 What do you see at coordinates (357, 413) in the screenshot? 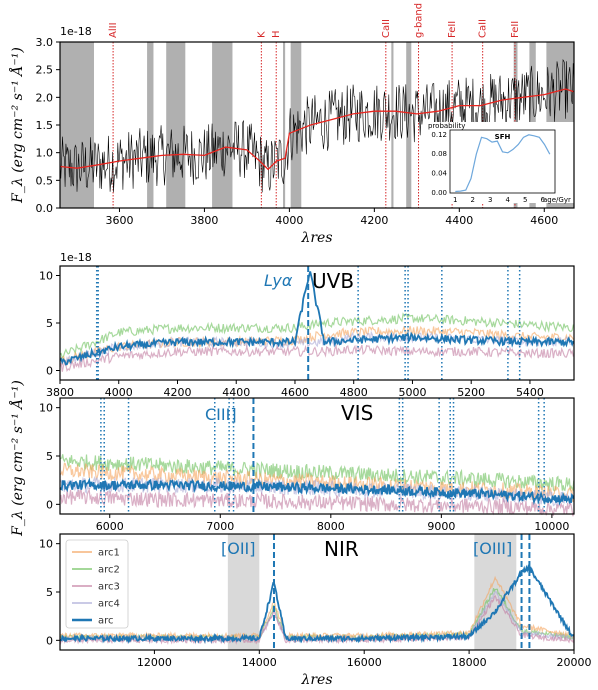
I see `arm-title: VIS` at bounding box center [357, 413].